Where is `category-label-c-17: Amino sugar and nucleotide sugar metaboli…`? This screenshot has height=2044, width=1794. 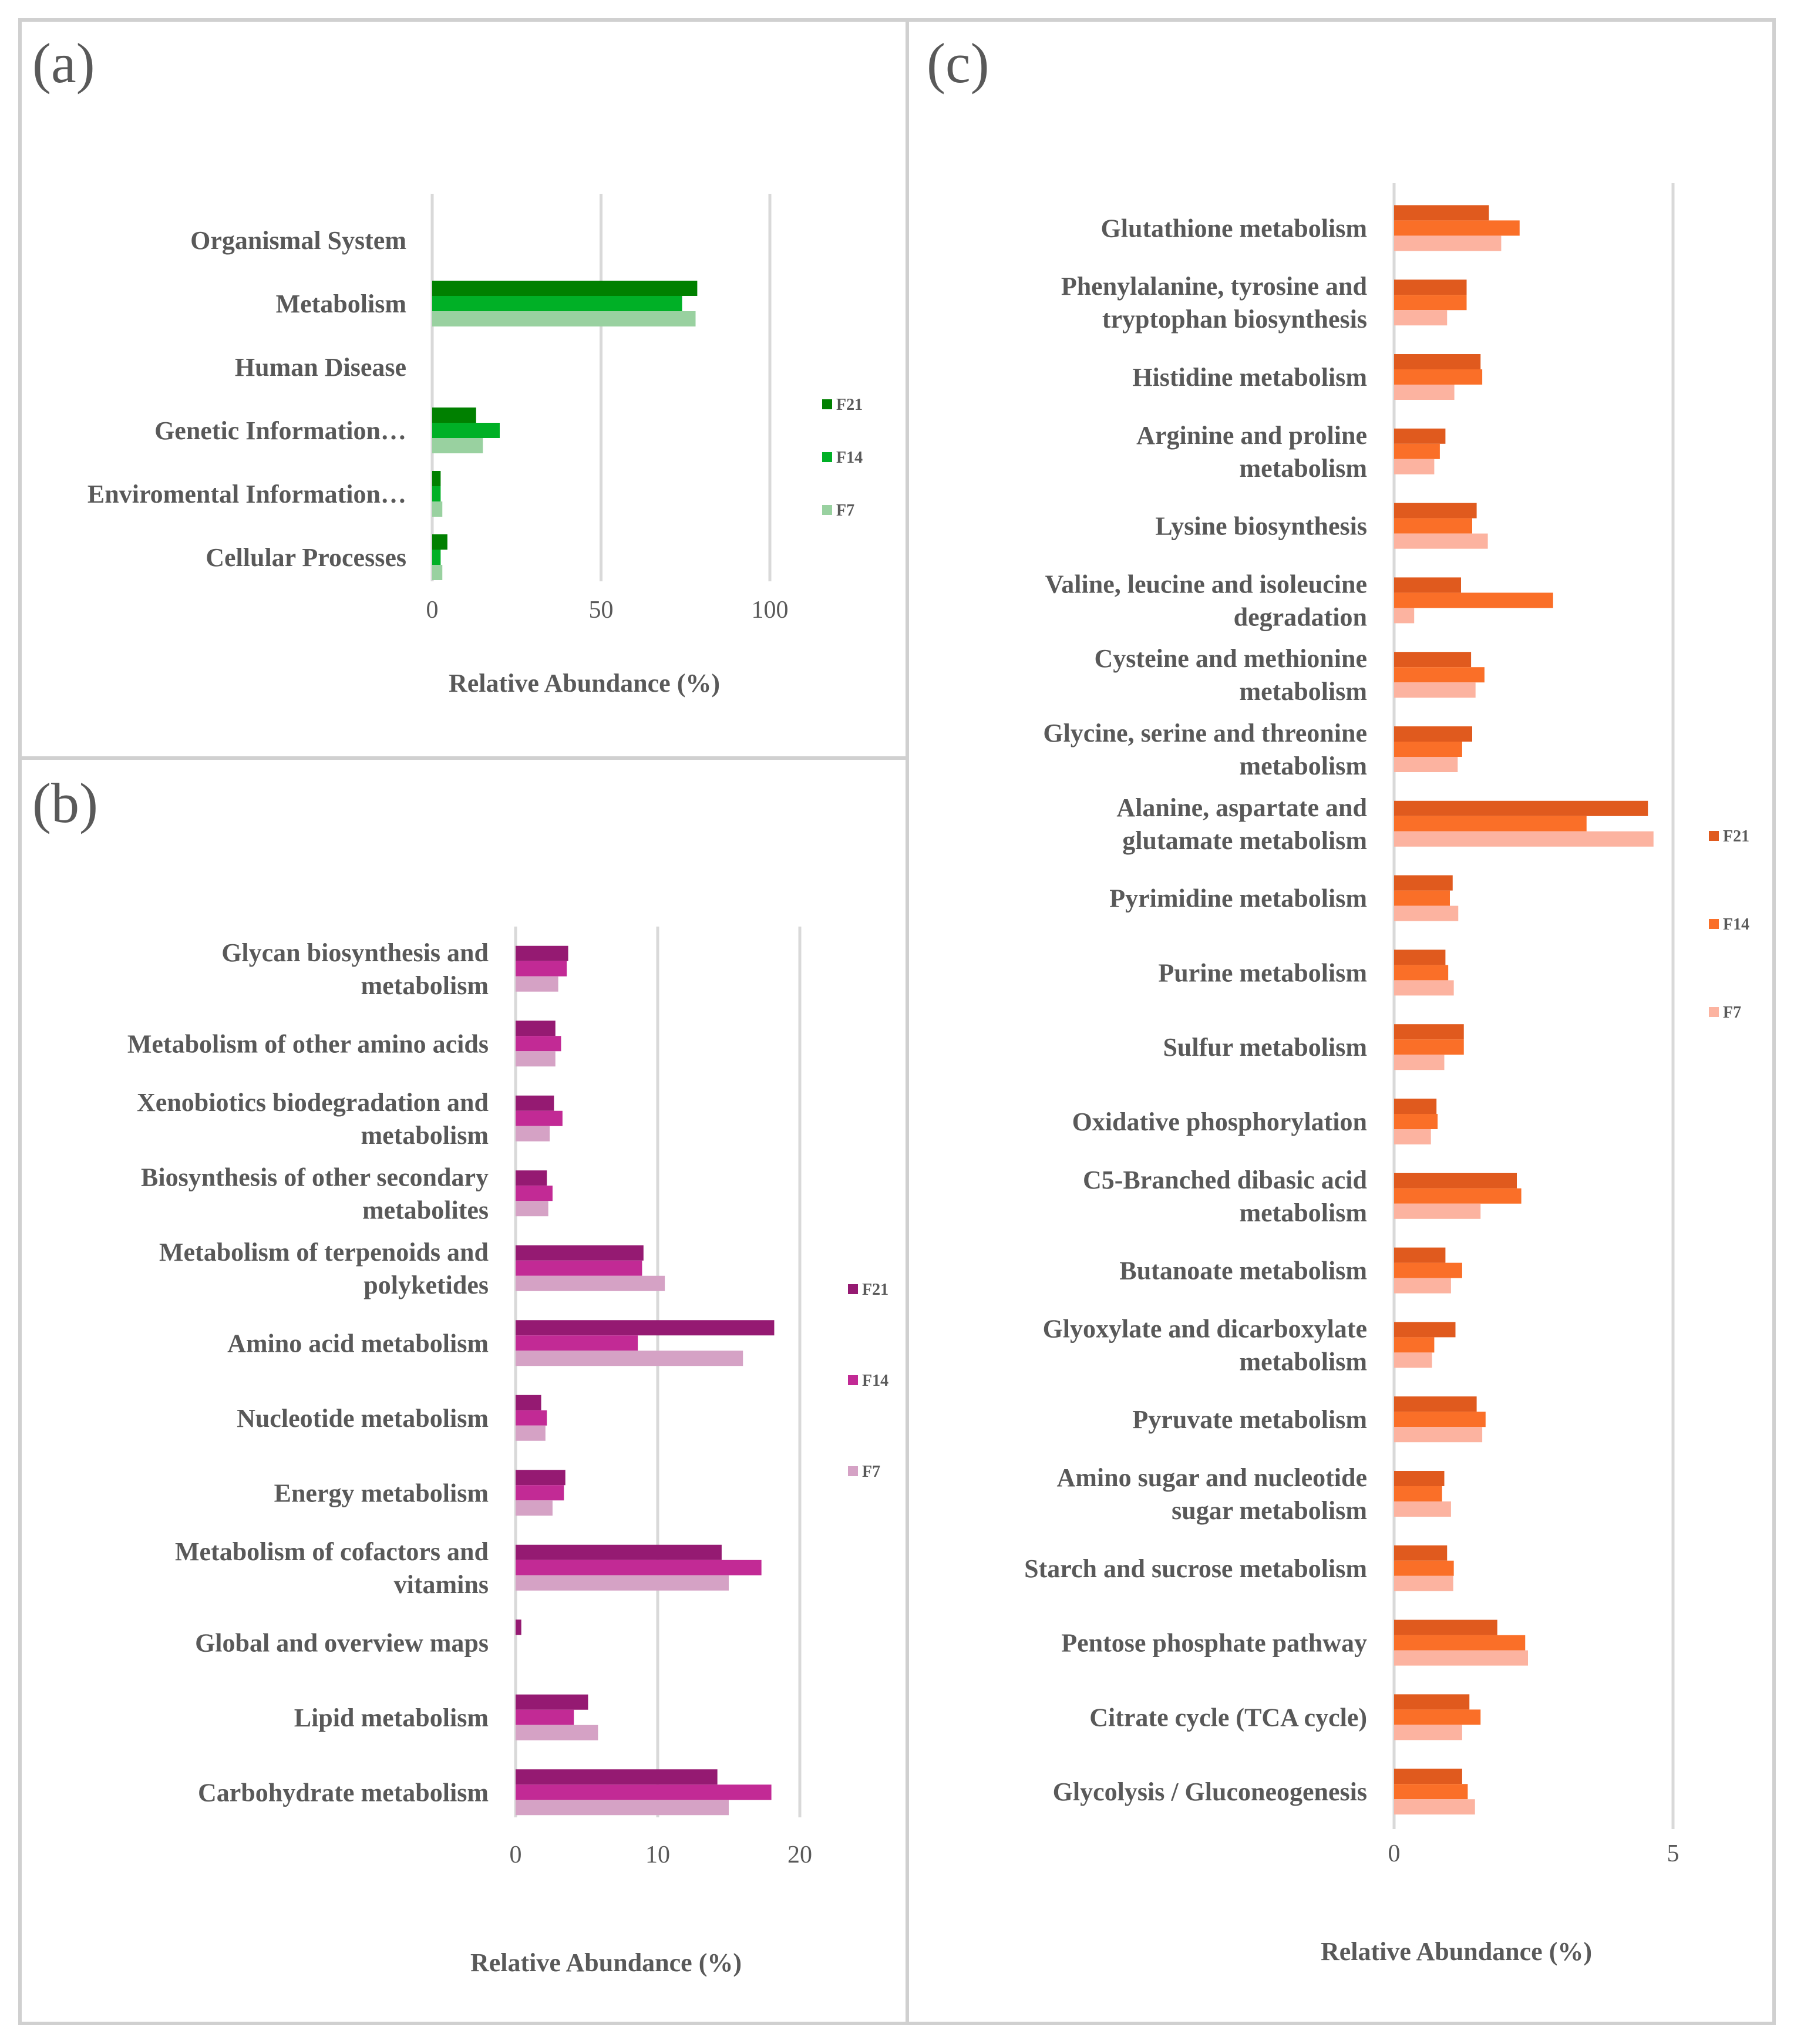
category-label-c-17: Amino sugar and nucleotide sugar metaboli… is located at coordinates (1212, 1494).